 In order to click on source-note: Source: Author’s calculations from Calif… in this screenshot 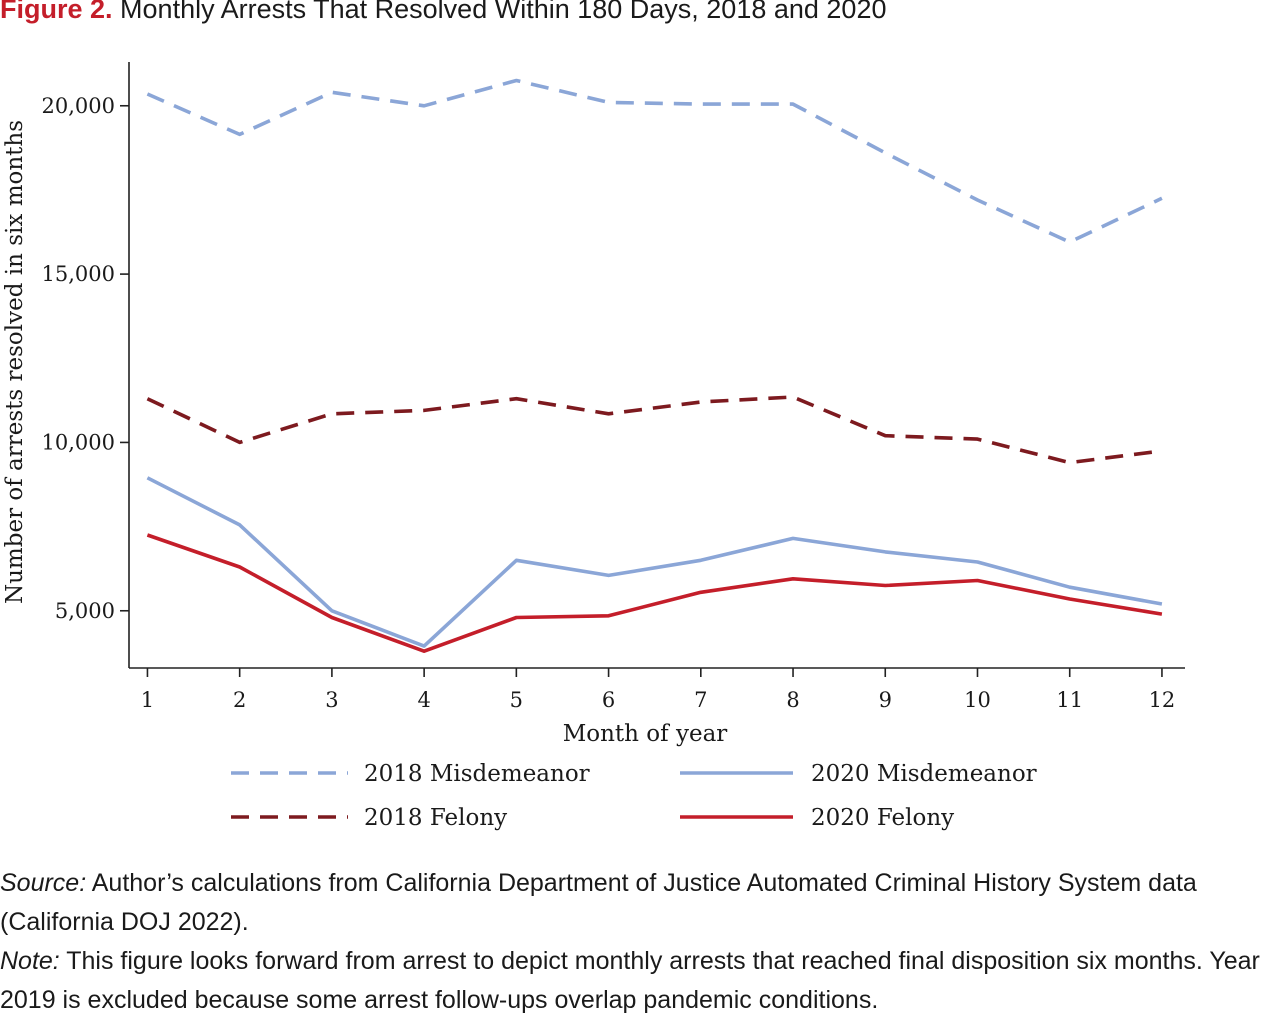, I will do `click(640, 903)`.